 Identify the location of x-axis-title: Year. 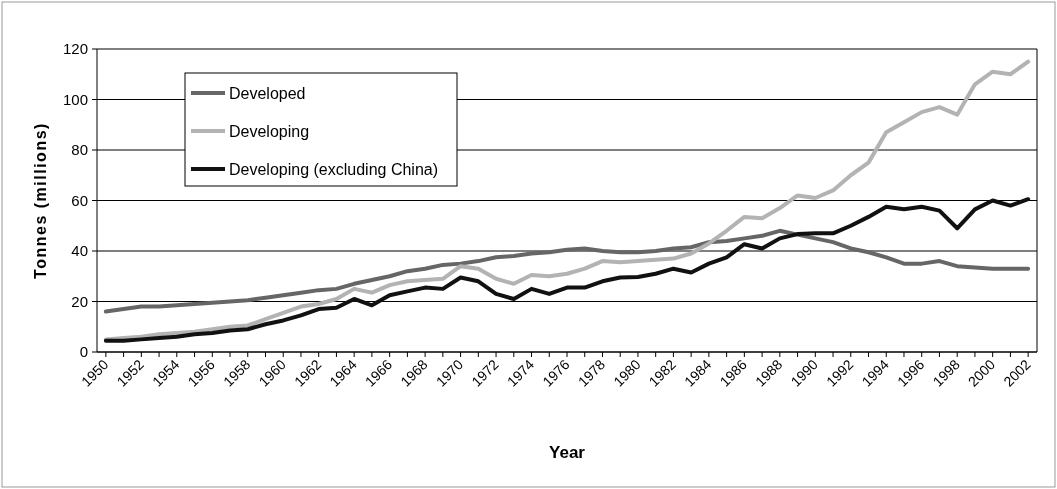
(567, 452).